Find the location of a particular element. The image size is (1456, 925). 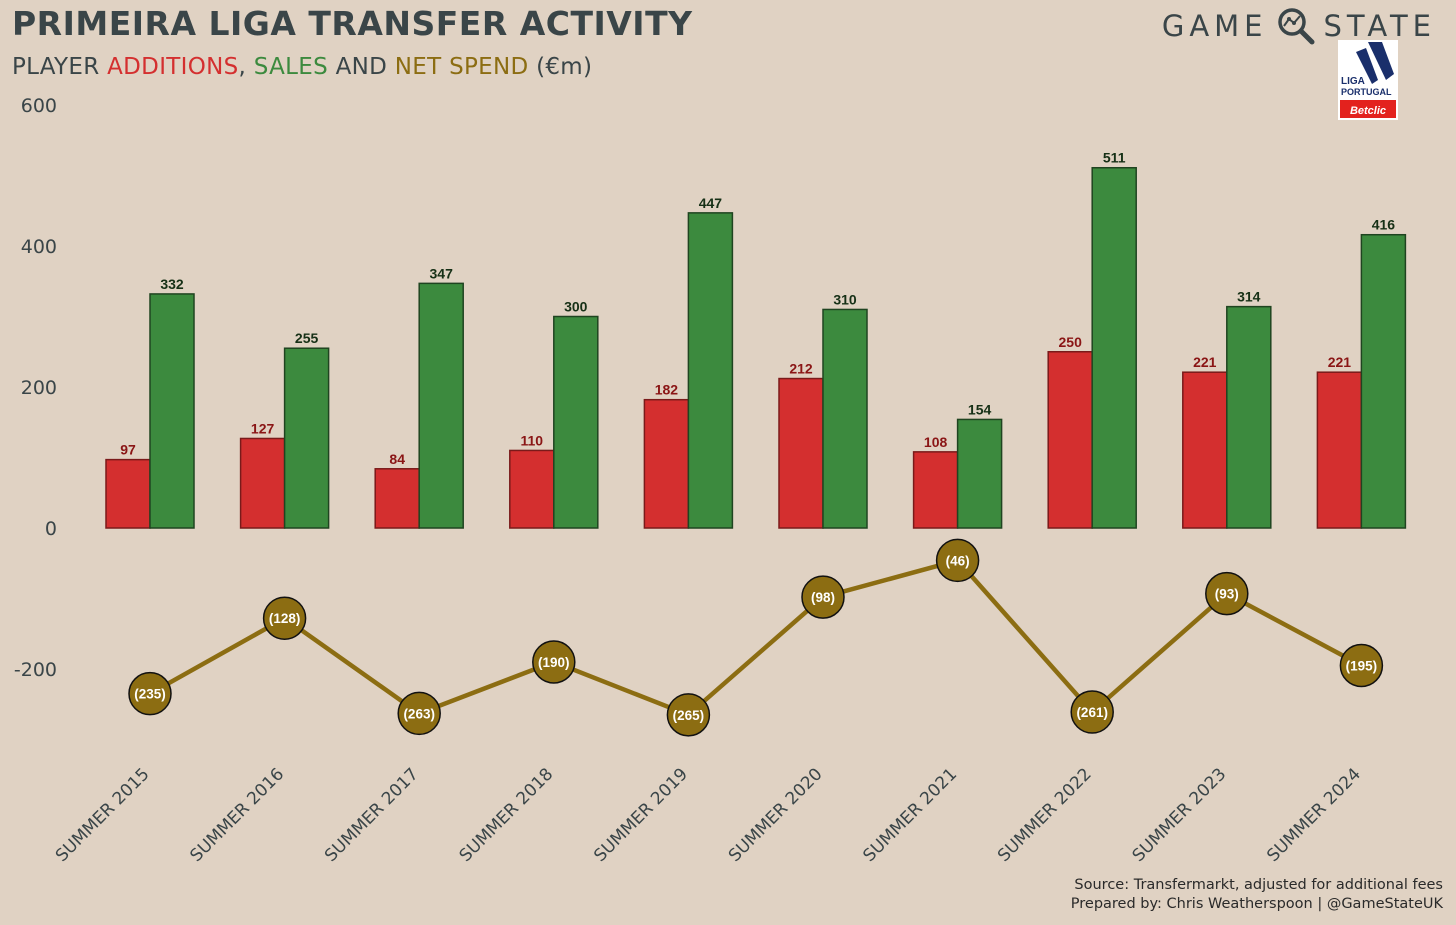

logo-sponsor: Betclic is located at coordinates (1368, 111).